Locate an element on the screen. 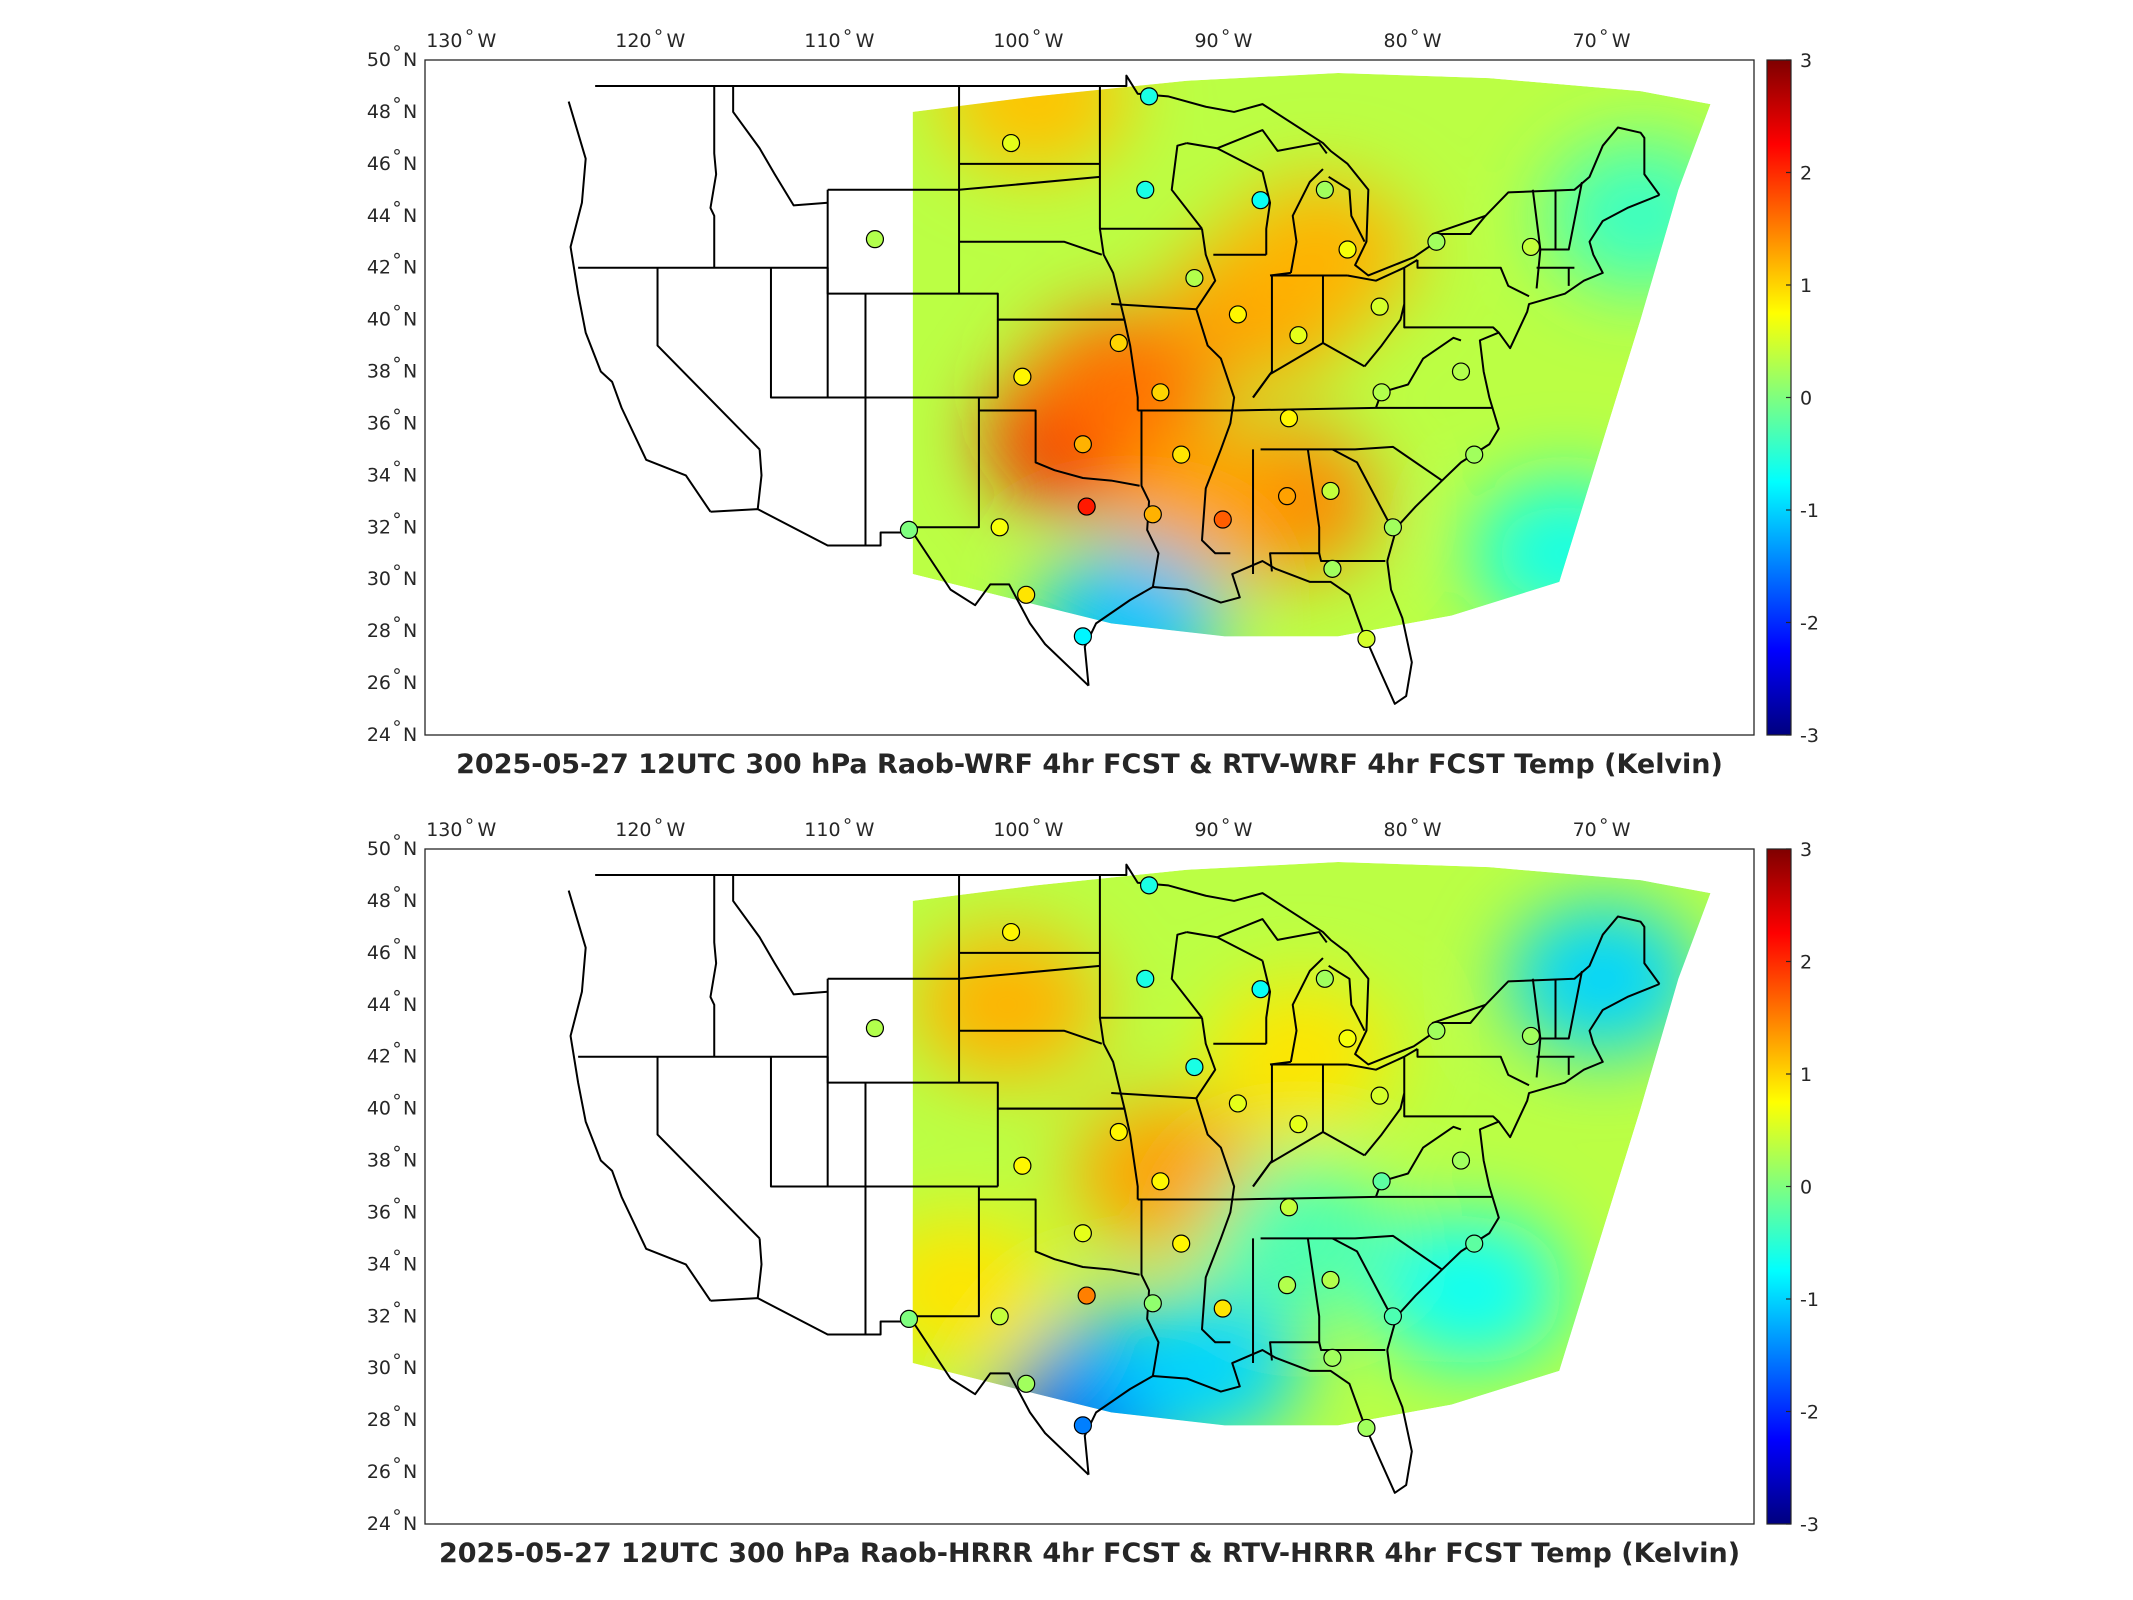 The image size is (2133, 1600). colorbar-tick-label: -2 is located at coordinates (1809, 624).